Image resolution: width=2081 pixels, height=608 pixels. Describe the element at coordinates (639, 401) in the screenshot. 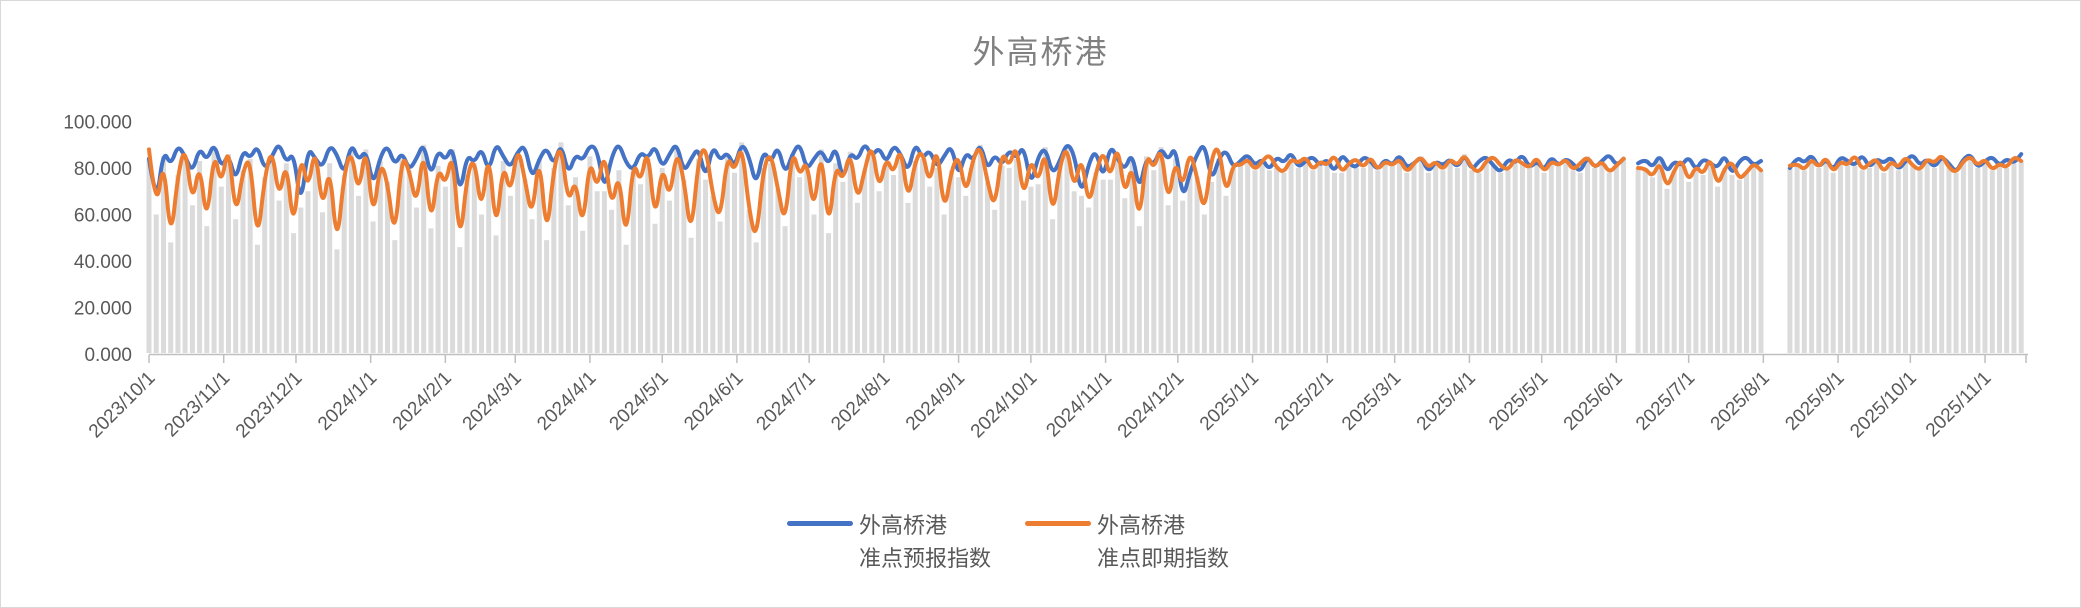

I see `x-axis-label: 2024/5/1` at that location.